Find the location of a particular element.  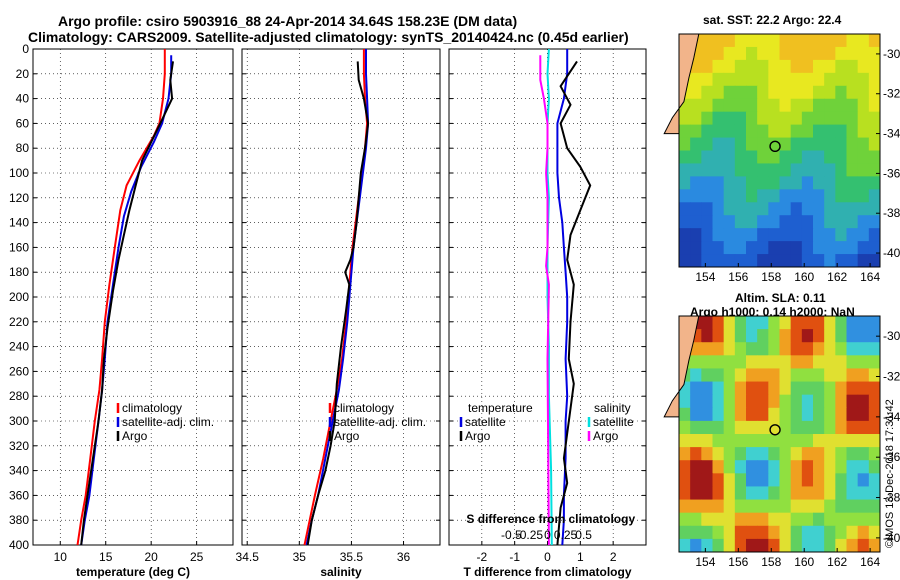

sla-map is located at coordinates (772, 434).